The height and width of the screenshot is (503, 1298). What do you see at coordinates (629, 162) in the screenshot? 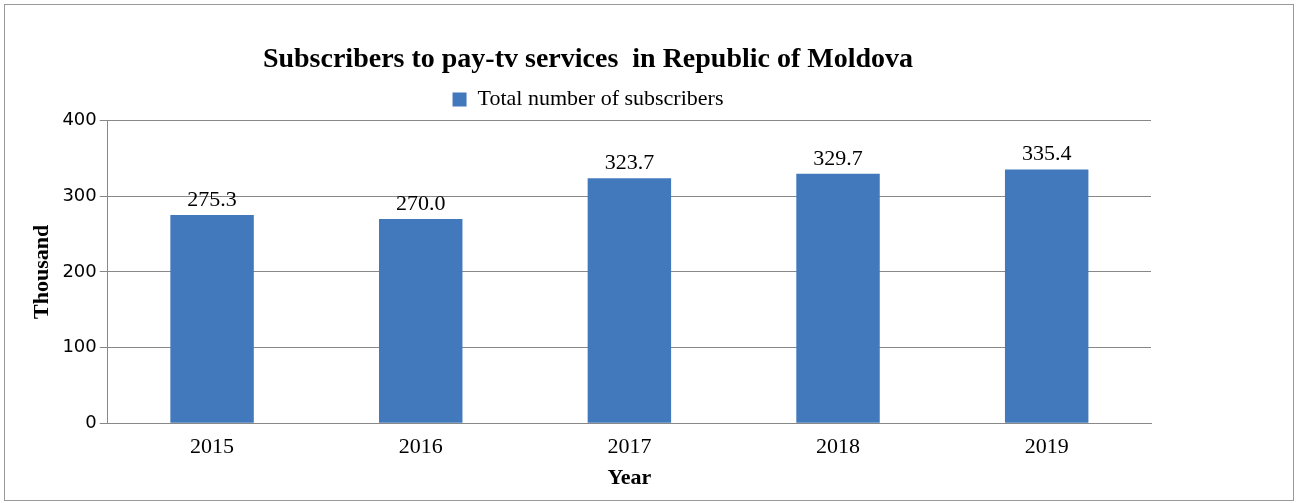
I see `text: 323.7` at bounding box center [629, 162].